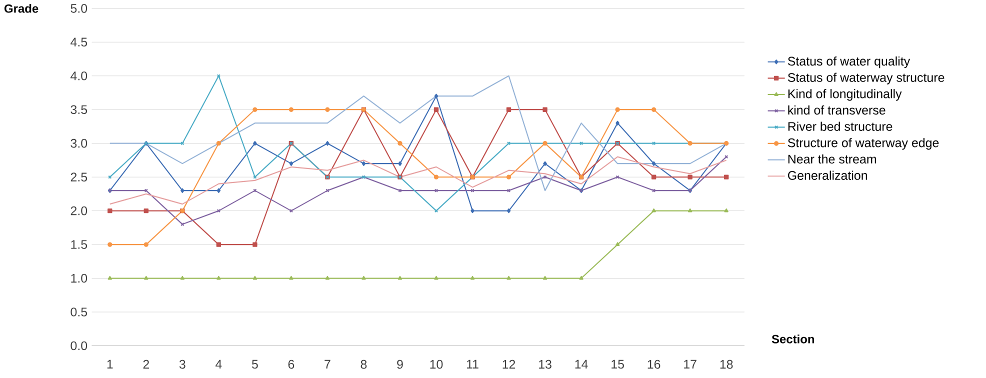 The width and height of the screenshot is (986, 378). Describe the element at coordinates (79, 42) in the screenshot. I see `y-tick-label: 4.5` at that location.